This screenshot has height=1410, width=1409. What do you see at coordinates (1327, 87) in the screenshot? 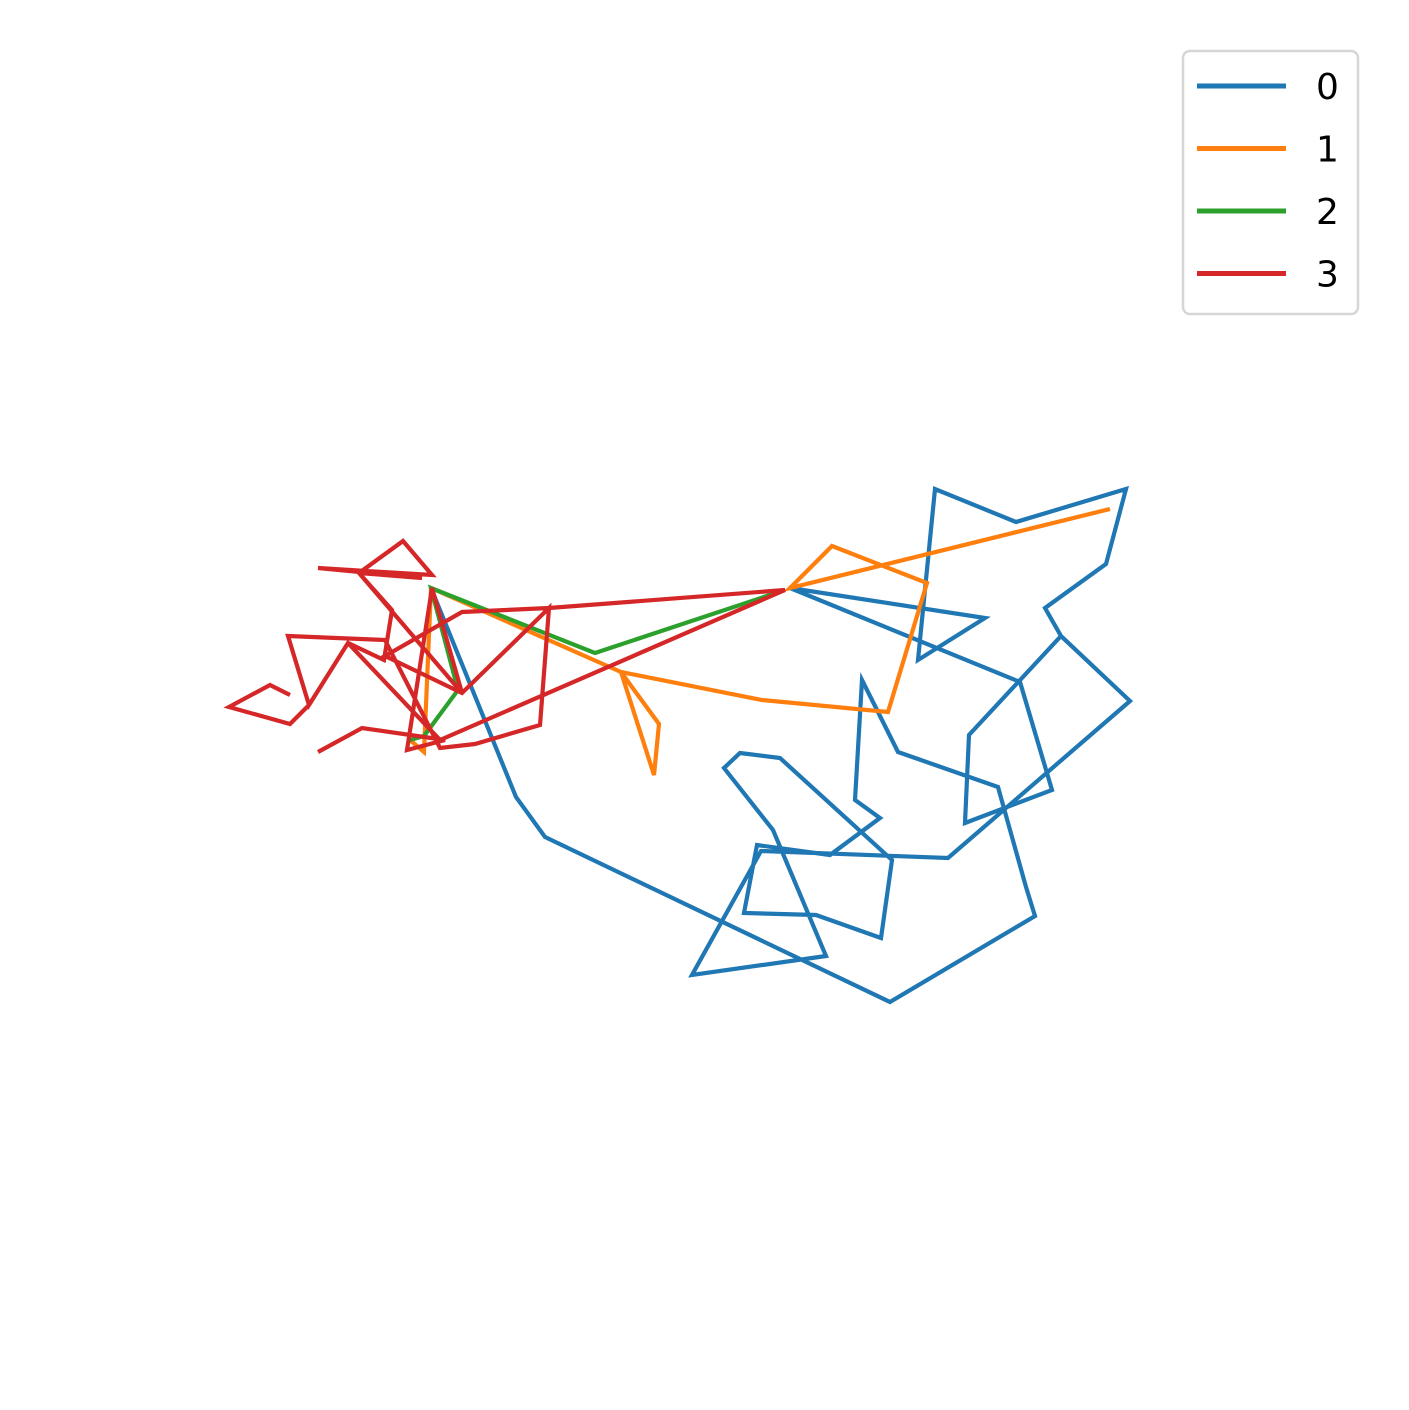
I see `legend-label-0: 0` at bounding box center [1327, 87].